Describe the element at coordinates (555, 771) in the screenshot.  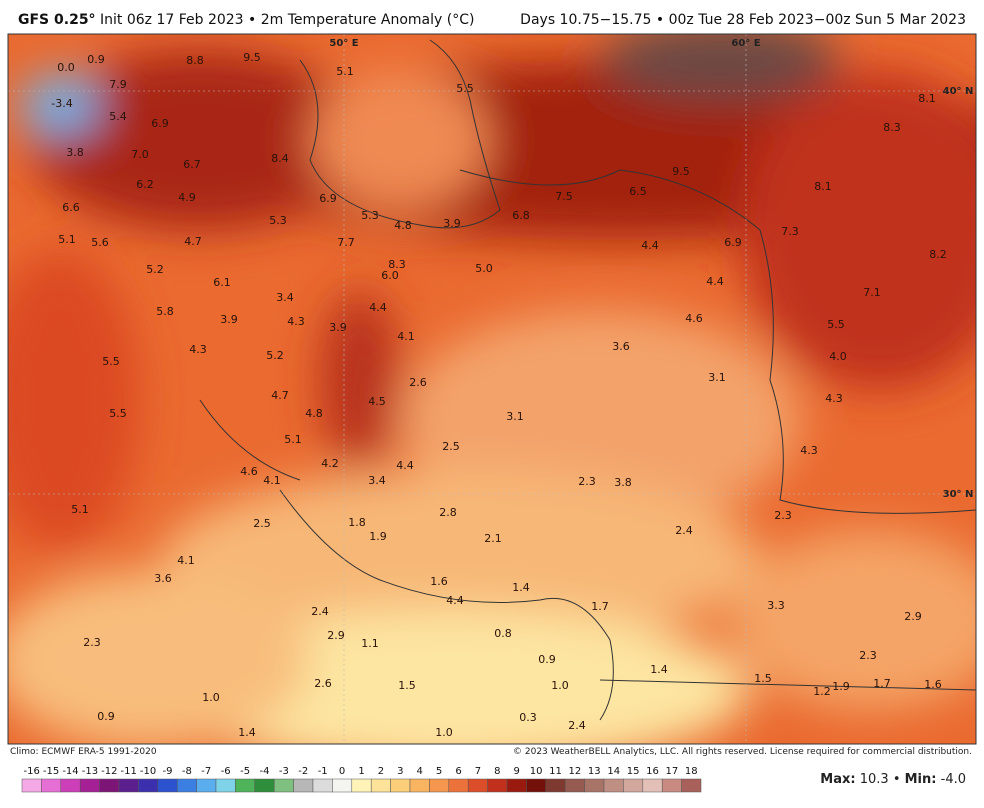
I see `colorbar-label: 11` at that location.